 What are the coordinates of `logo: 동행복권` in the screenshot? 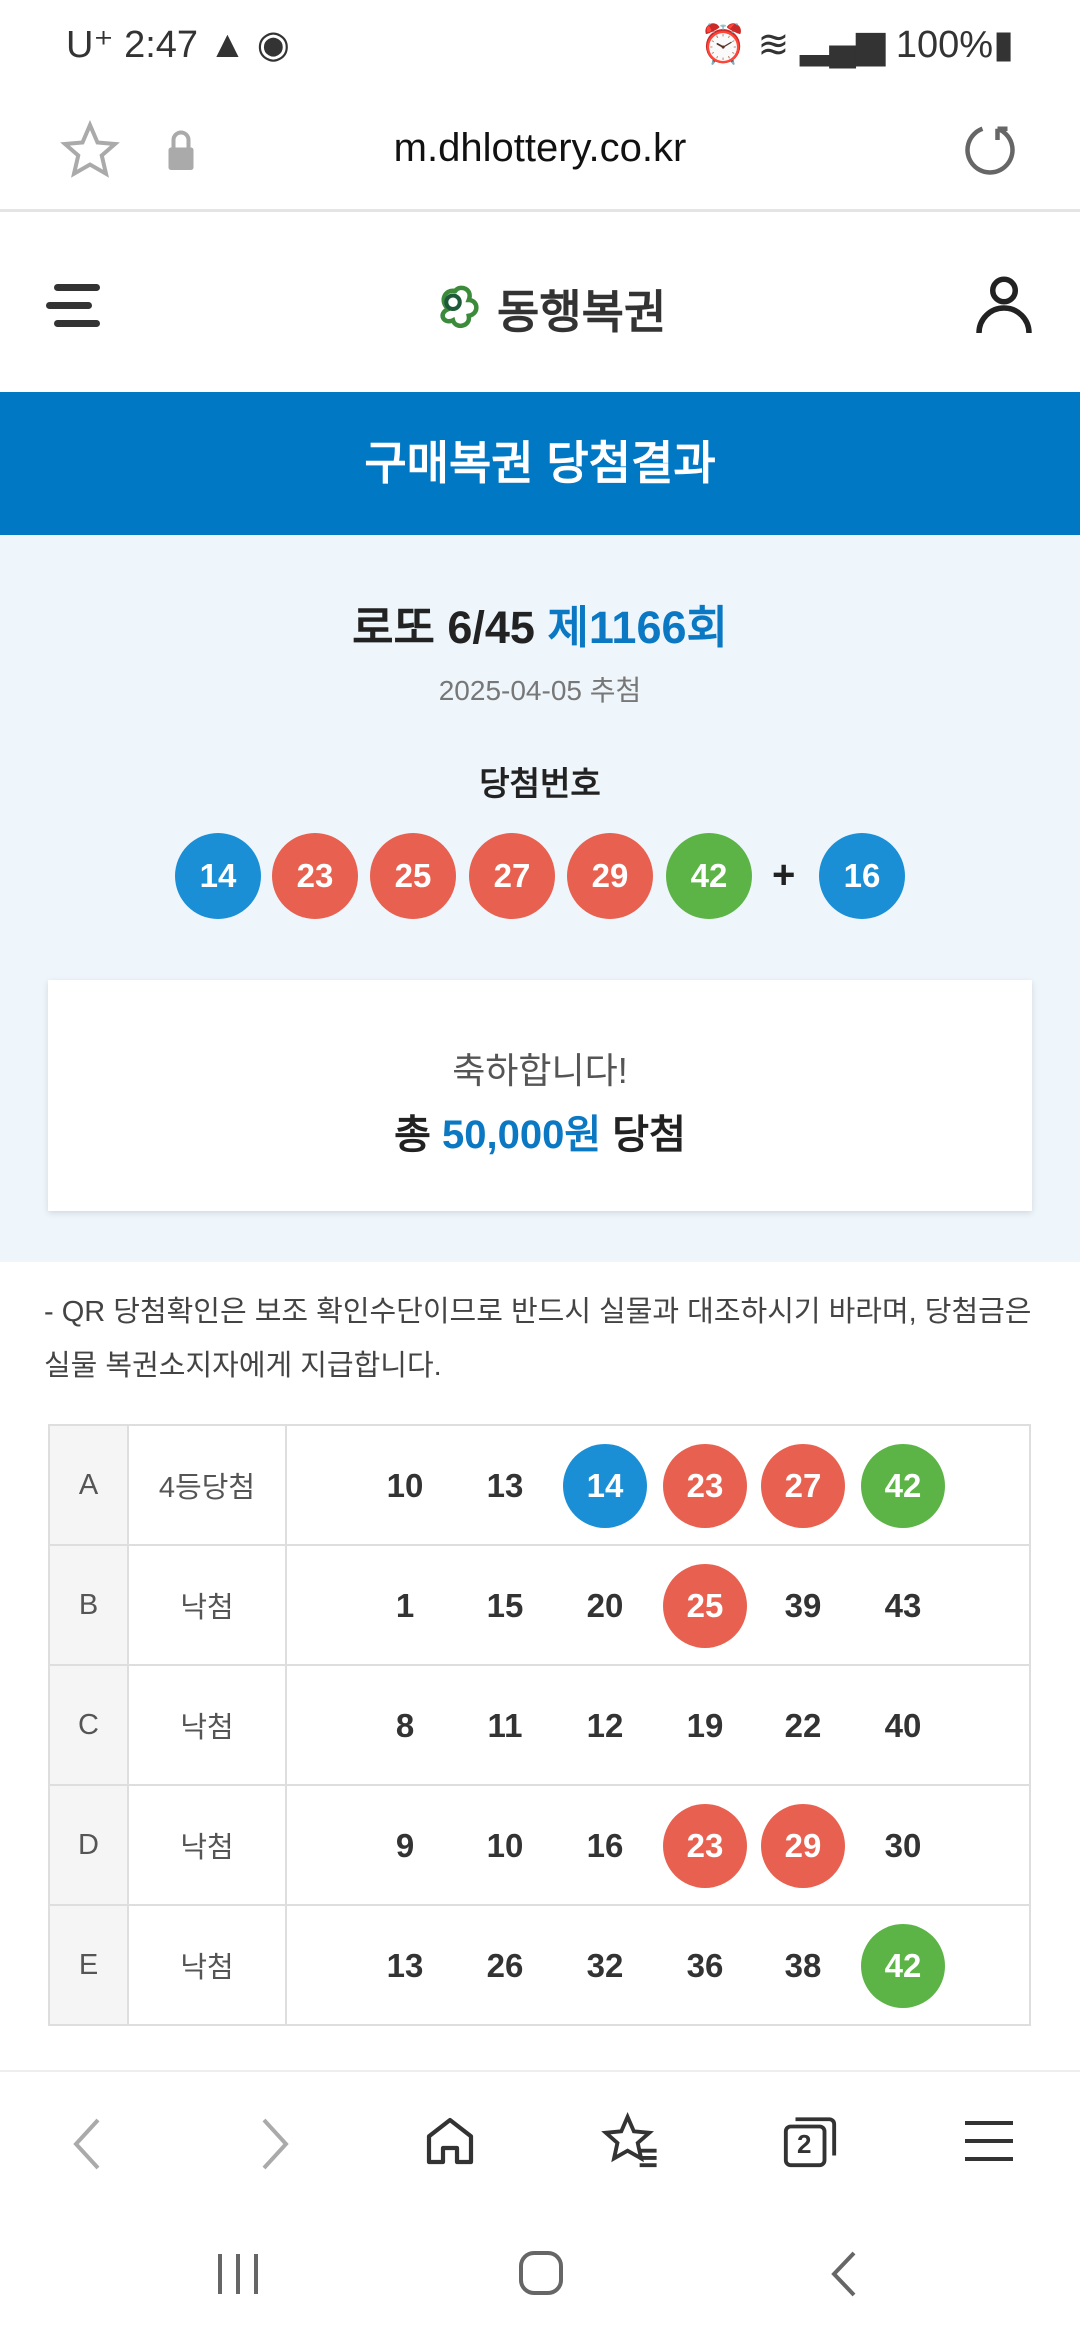 It's located at (550, 309).